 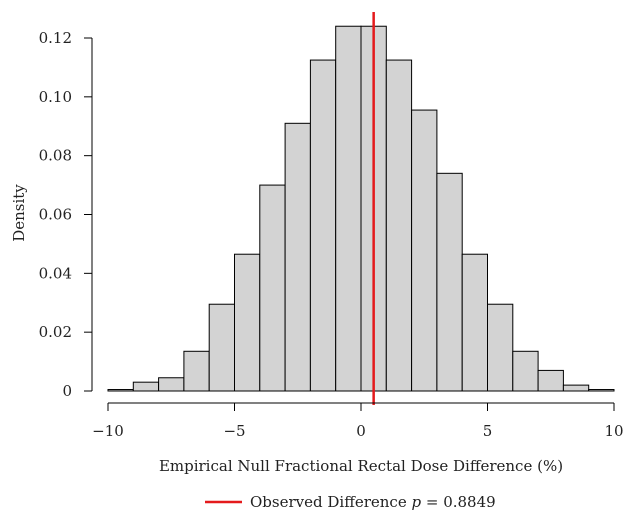 I want to click on y-axis-title: Density, so click(x=19, y=213).